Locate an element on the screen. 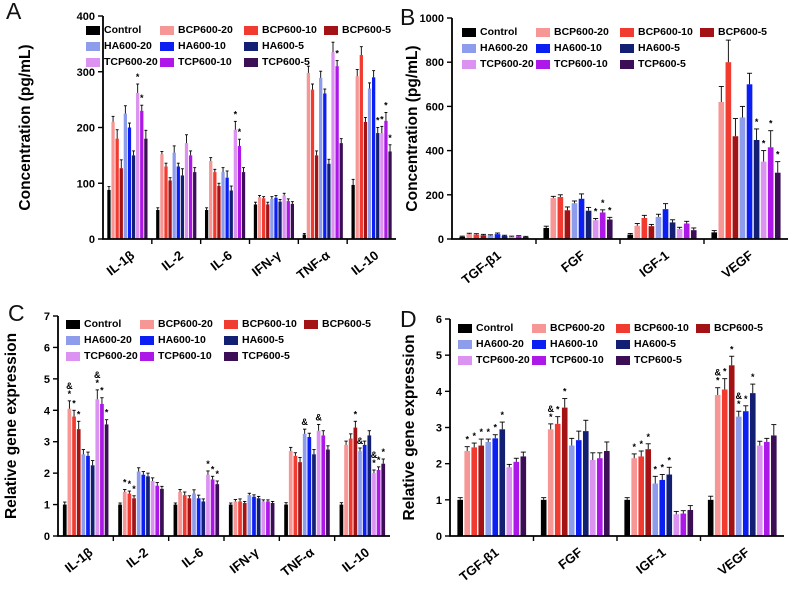 The width and height of the screenshot is (799, 600). legend-label: TCP600-10 is located at coordinates (205, 62).